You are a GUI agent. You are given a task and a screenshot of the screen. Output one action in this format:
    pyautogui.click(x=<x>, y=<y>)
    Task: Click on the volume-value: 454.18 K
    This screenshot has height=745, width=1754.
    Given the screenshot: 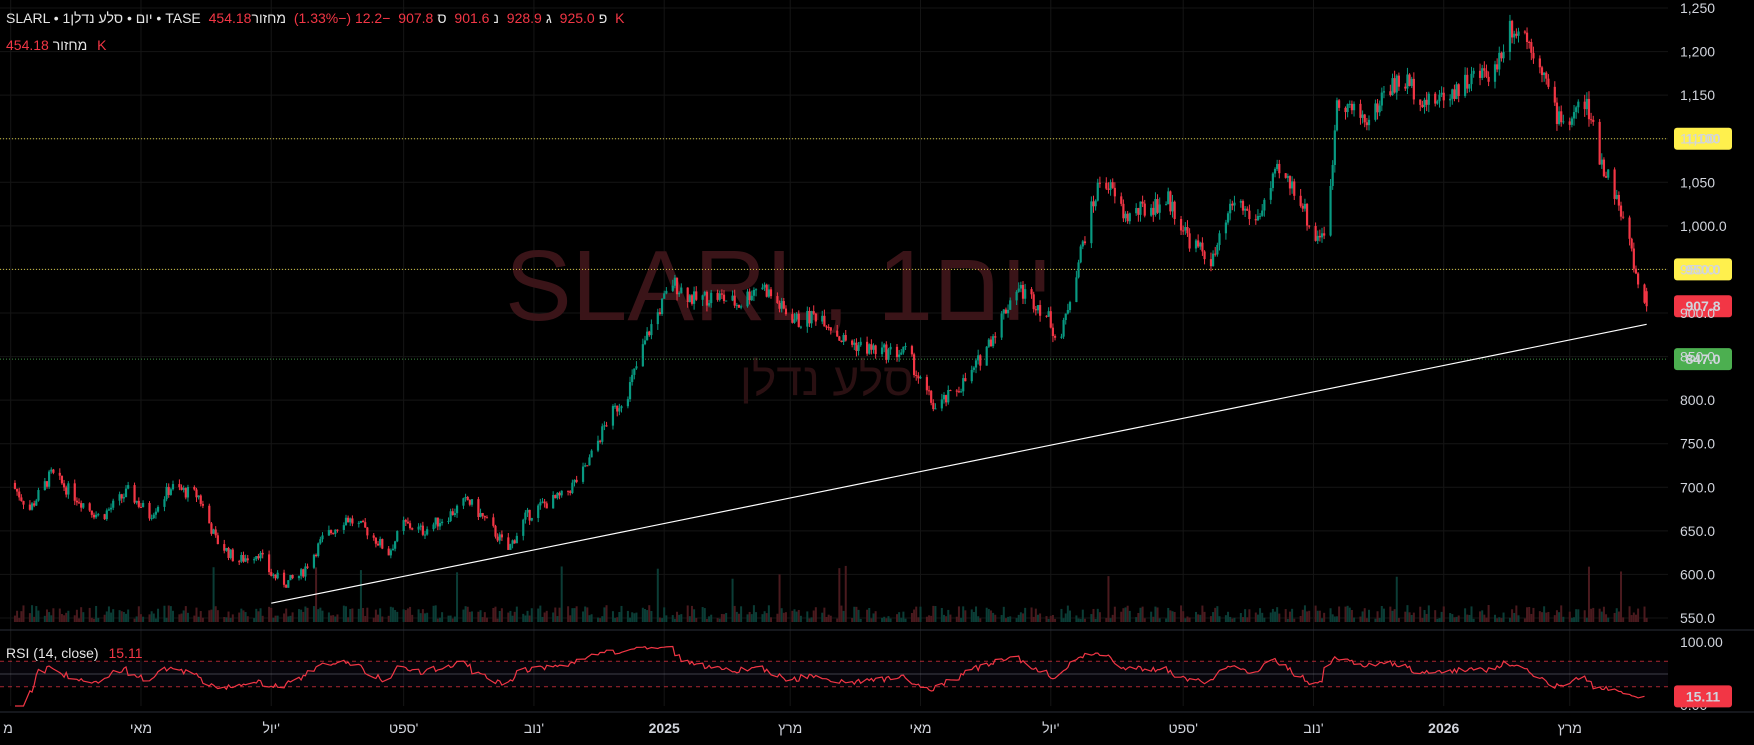 What is the action you would take?
    pyautogui.click(x=416, y=18)
    